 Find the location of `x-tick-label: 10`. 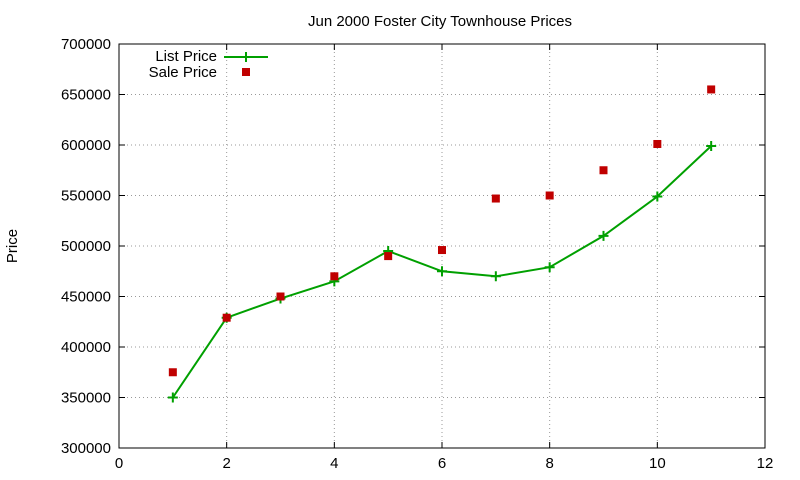

x-tick-label: 10 is located at coordinates (657, 463).